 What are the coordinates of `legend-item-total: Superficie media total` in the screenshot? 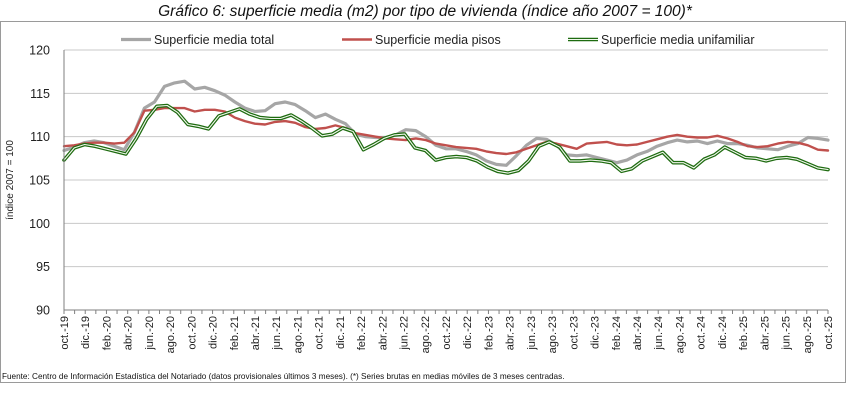 It's located at (197, 40).